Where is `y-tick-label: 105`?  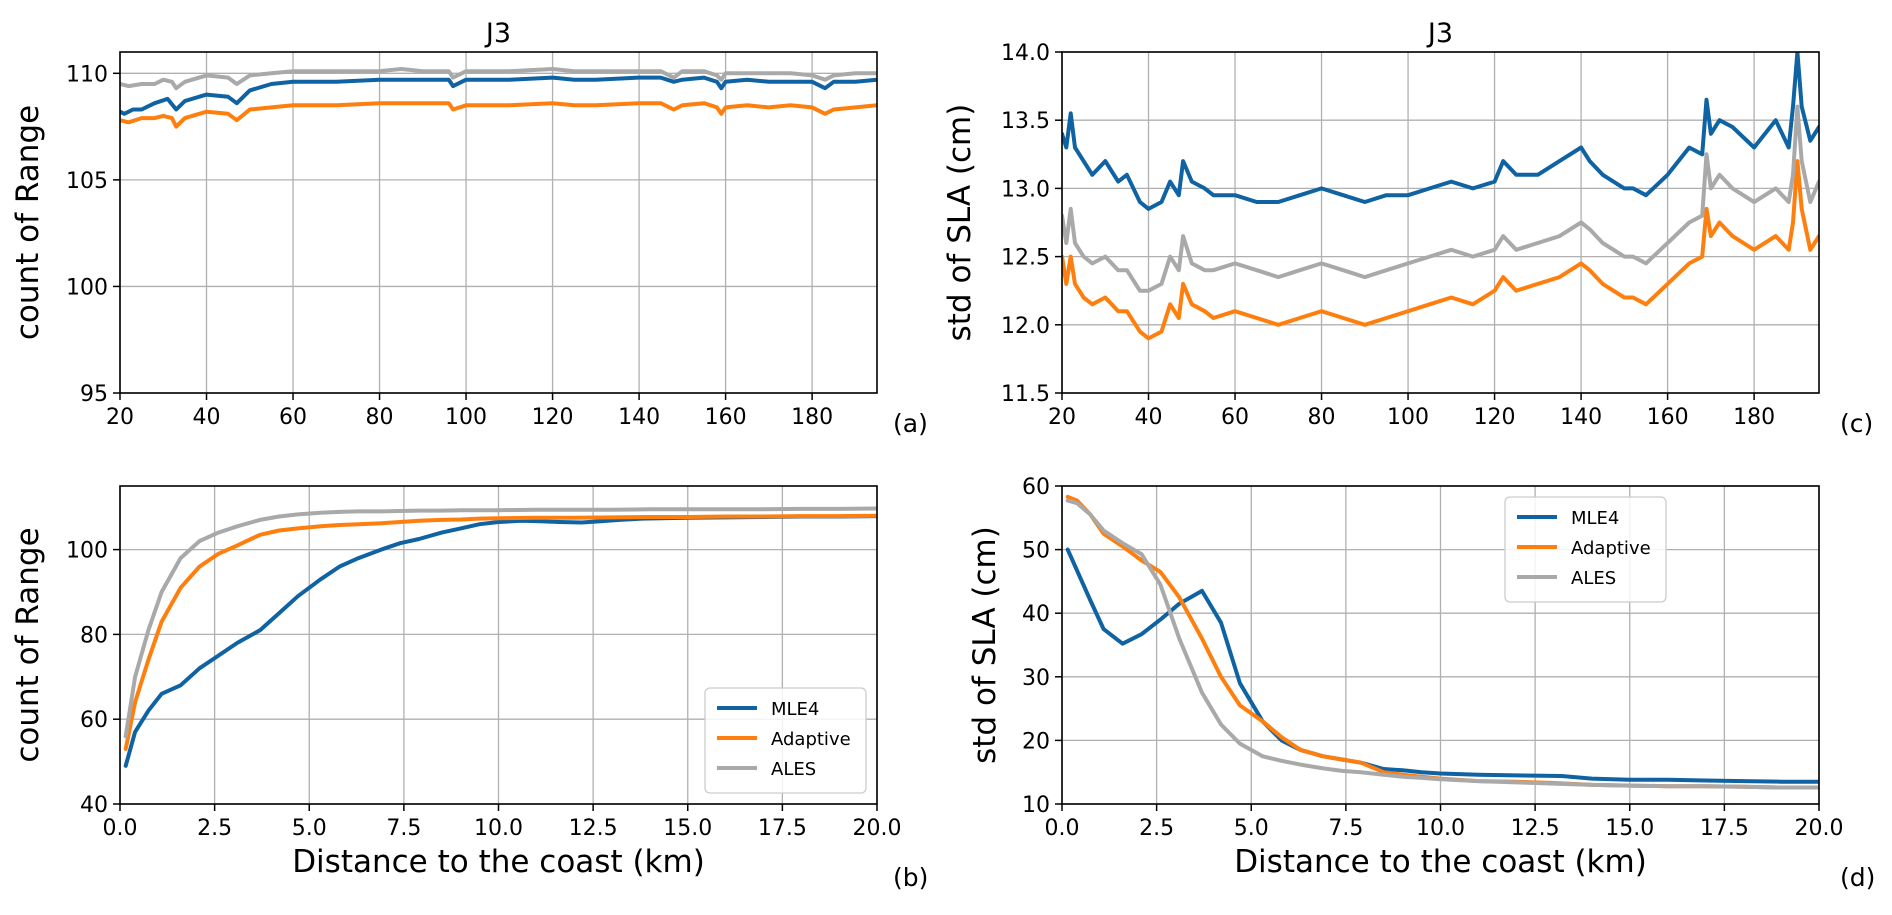 y-tick-label: 105 is located at coordinates (87, 181).